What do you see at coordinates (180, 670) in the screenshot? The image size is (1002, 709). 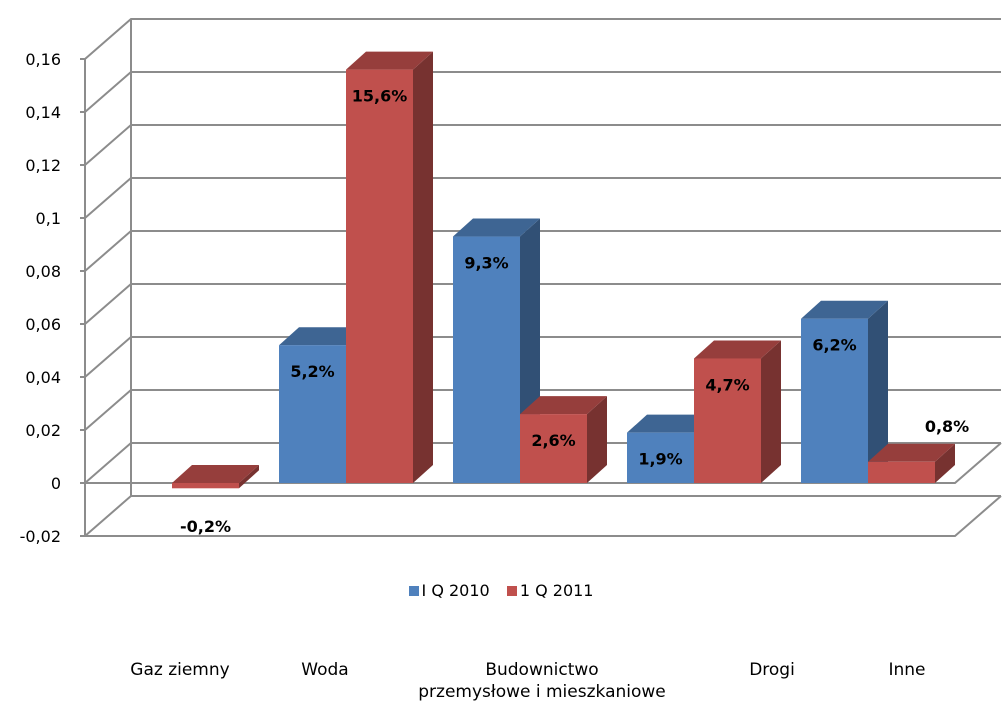 I see `x-category-label: Gaz ziemny` at bounding box center [180, 670].